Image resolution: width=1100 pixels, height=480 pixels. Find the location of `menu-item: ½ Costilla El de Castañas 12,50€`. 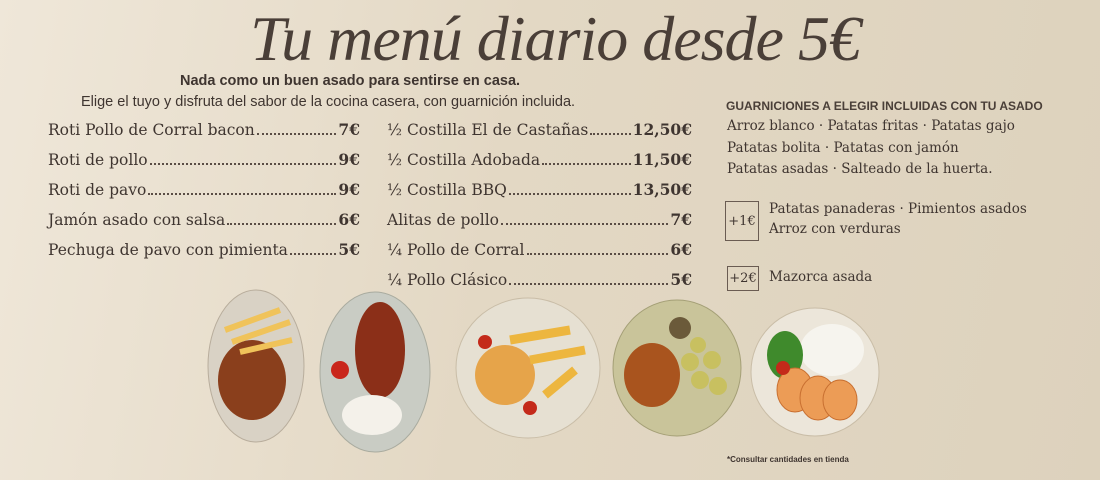

menu-item: ½ Costilla El de Castañas 12,50€ is located at coordinates (539, 131).